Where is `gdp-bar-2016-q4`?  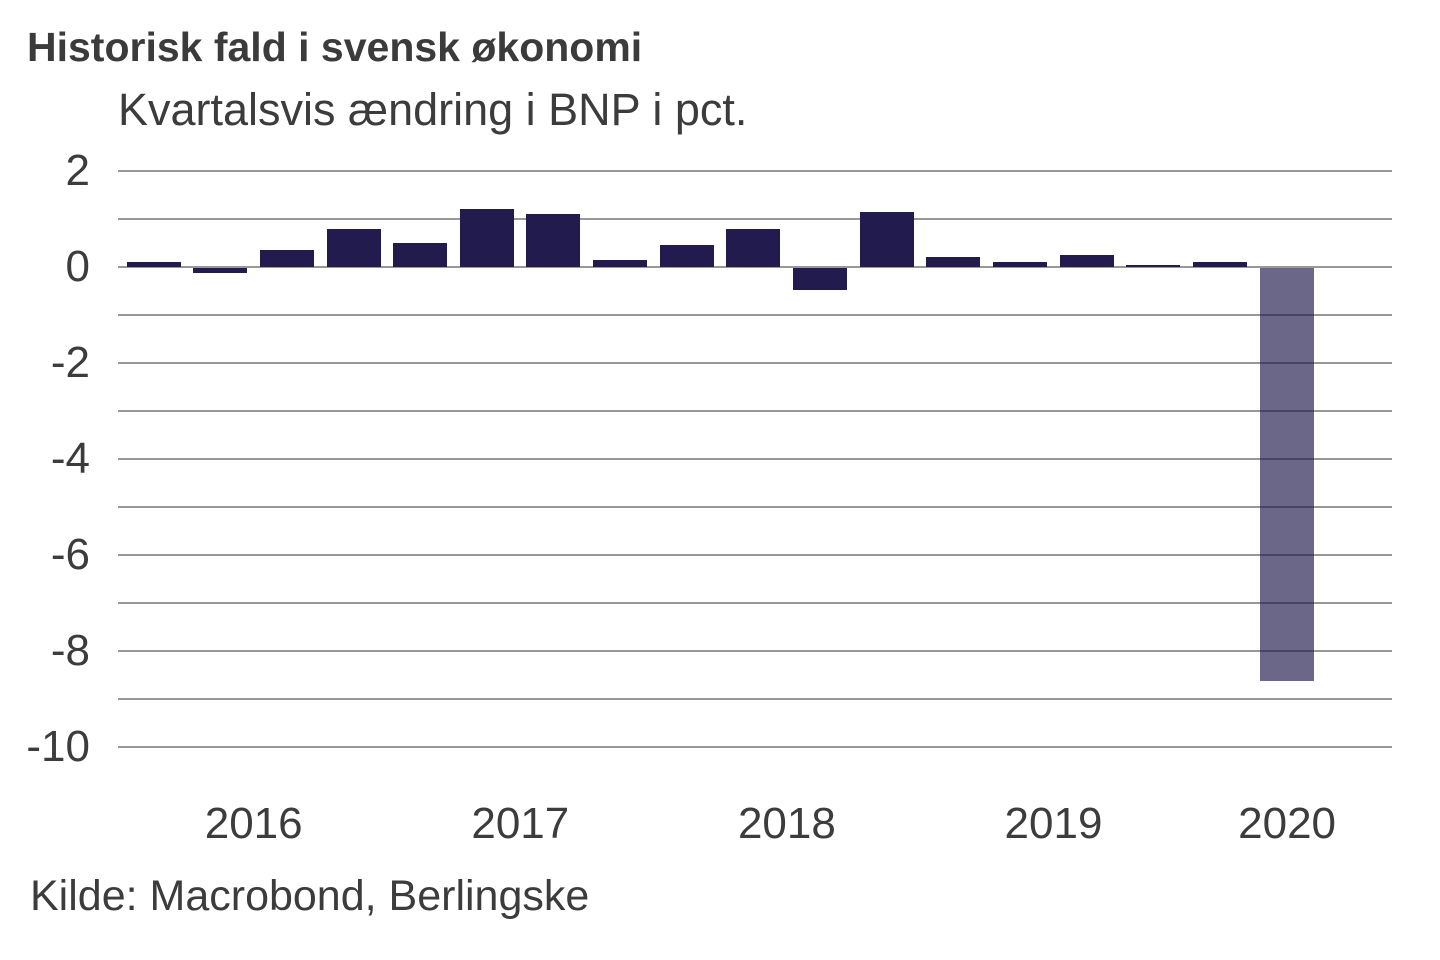 gdp-bar-2016-q4 is located at coordinates (353, 247).